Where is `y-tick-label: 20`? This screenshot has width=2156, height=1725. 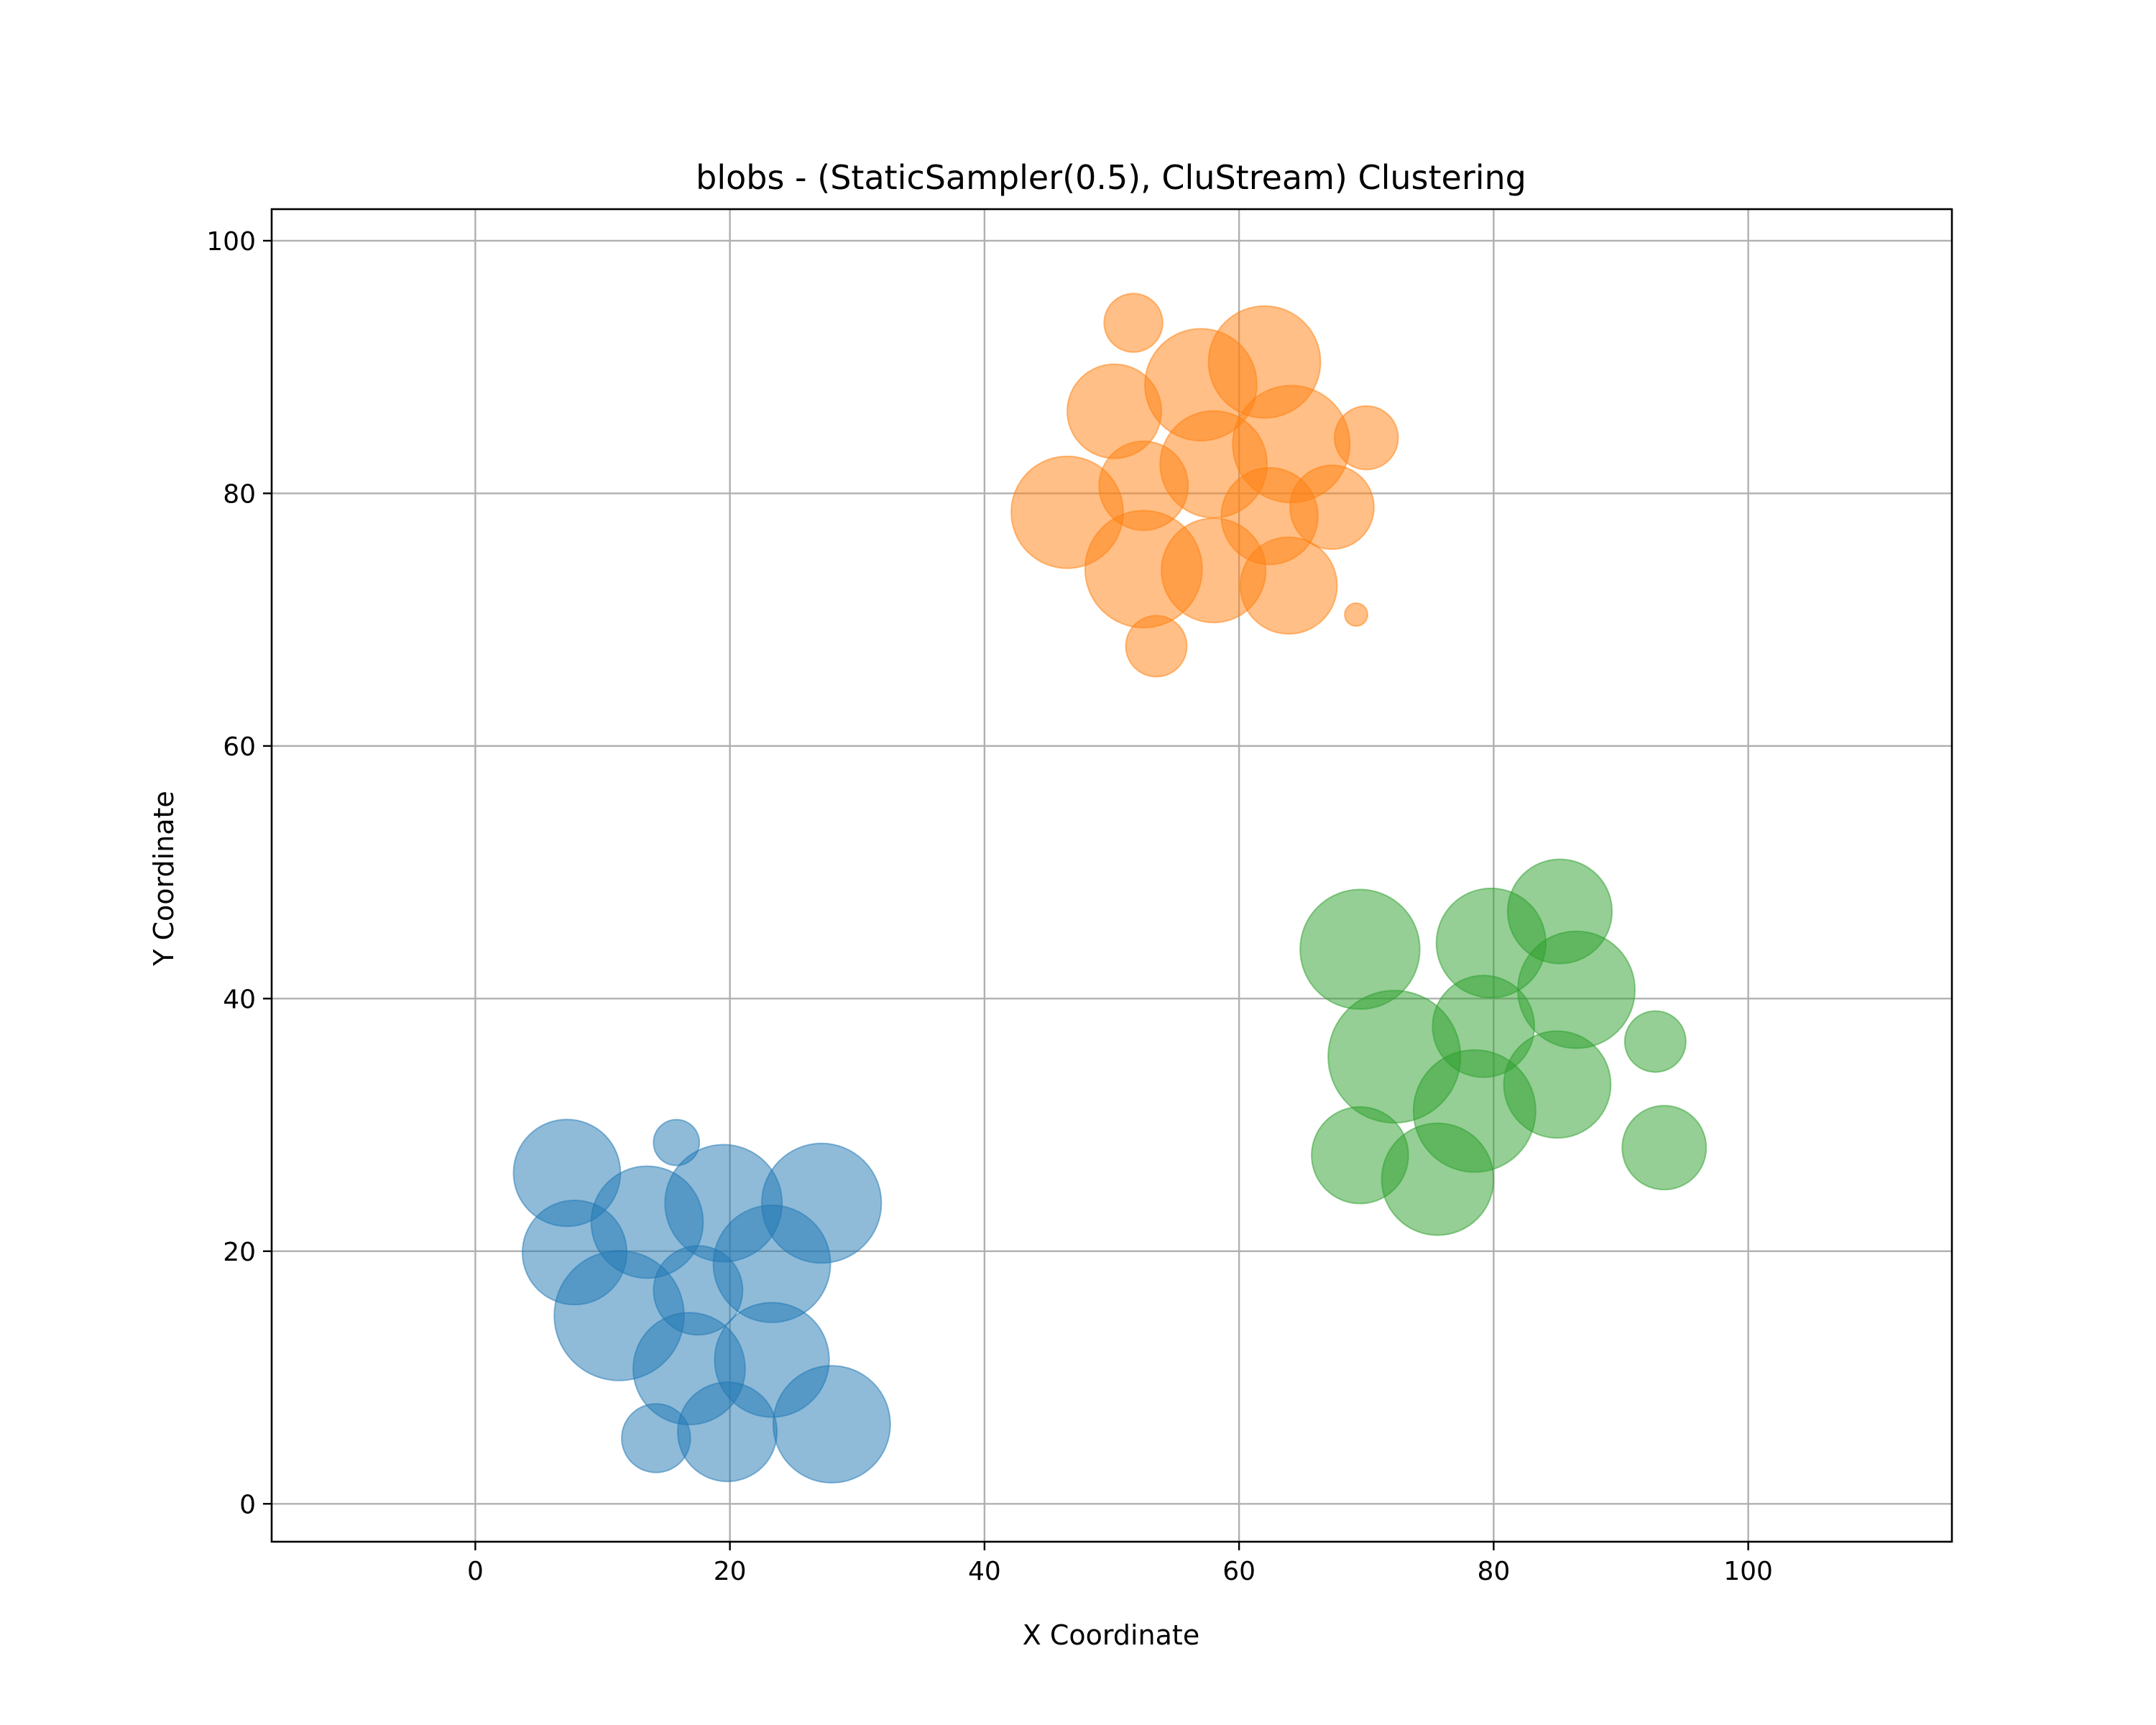 y-tick-label: 20 is located at coordinates (239, 1252).